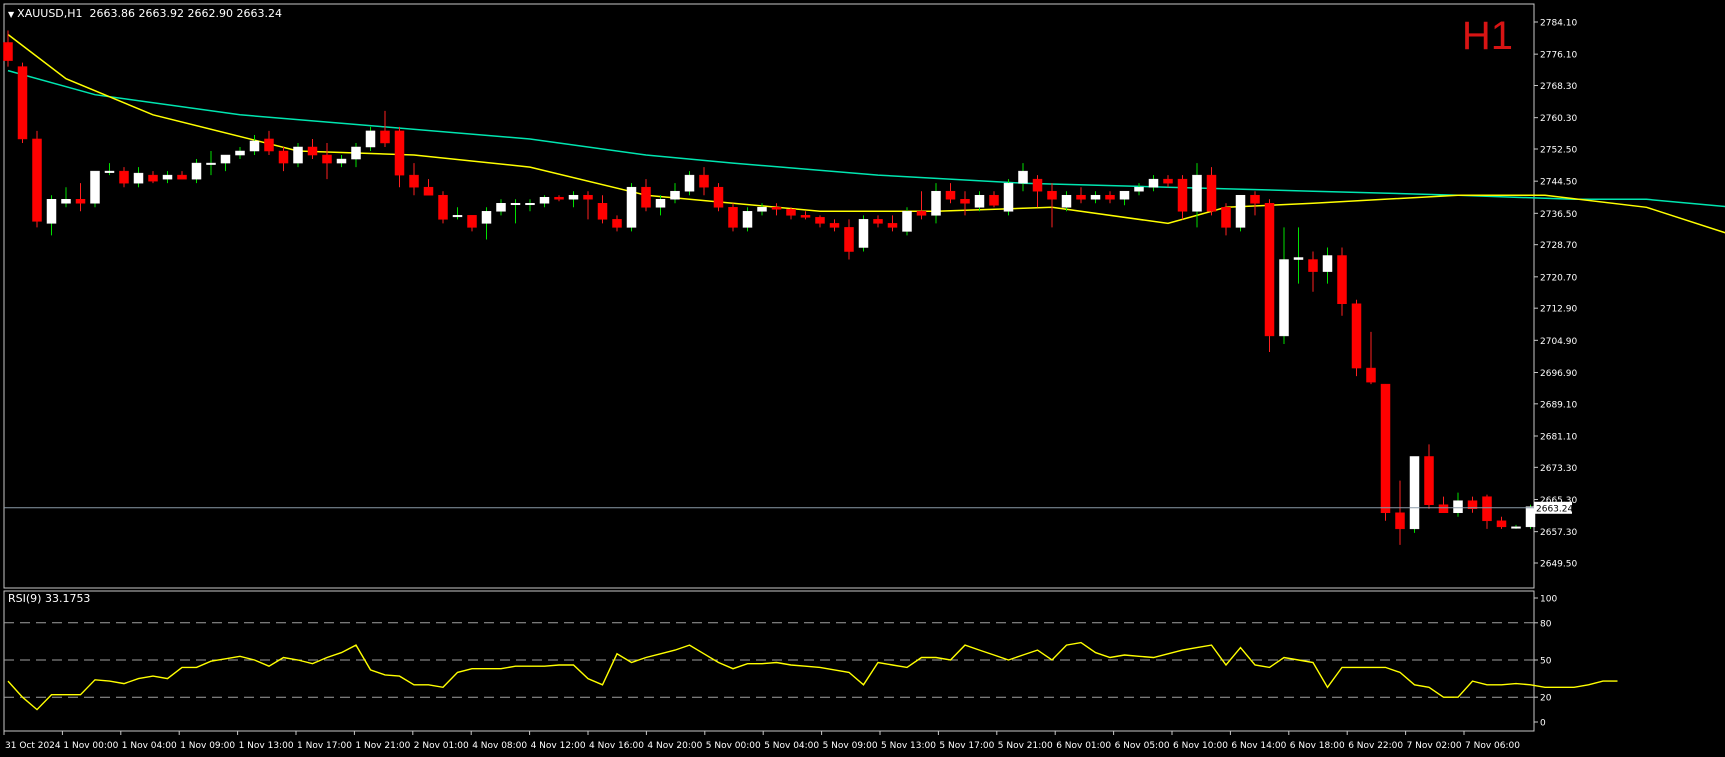  I want to click on price-axis-label: 2768.30, so click(1558, 87).